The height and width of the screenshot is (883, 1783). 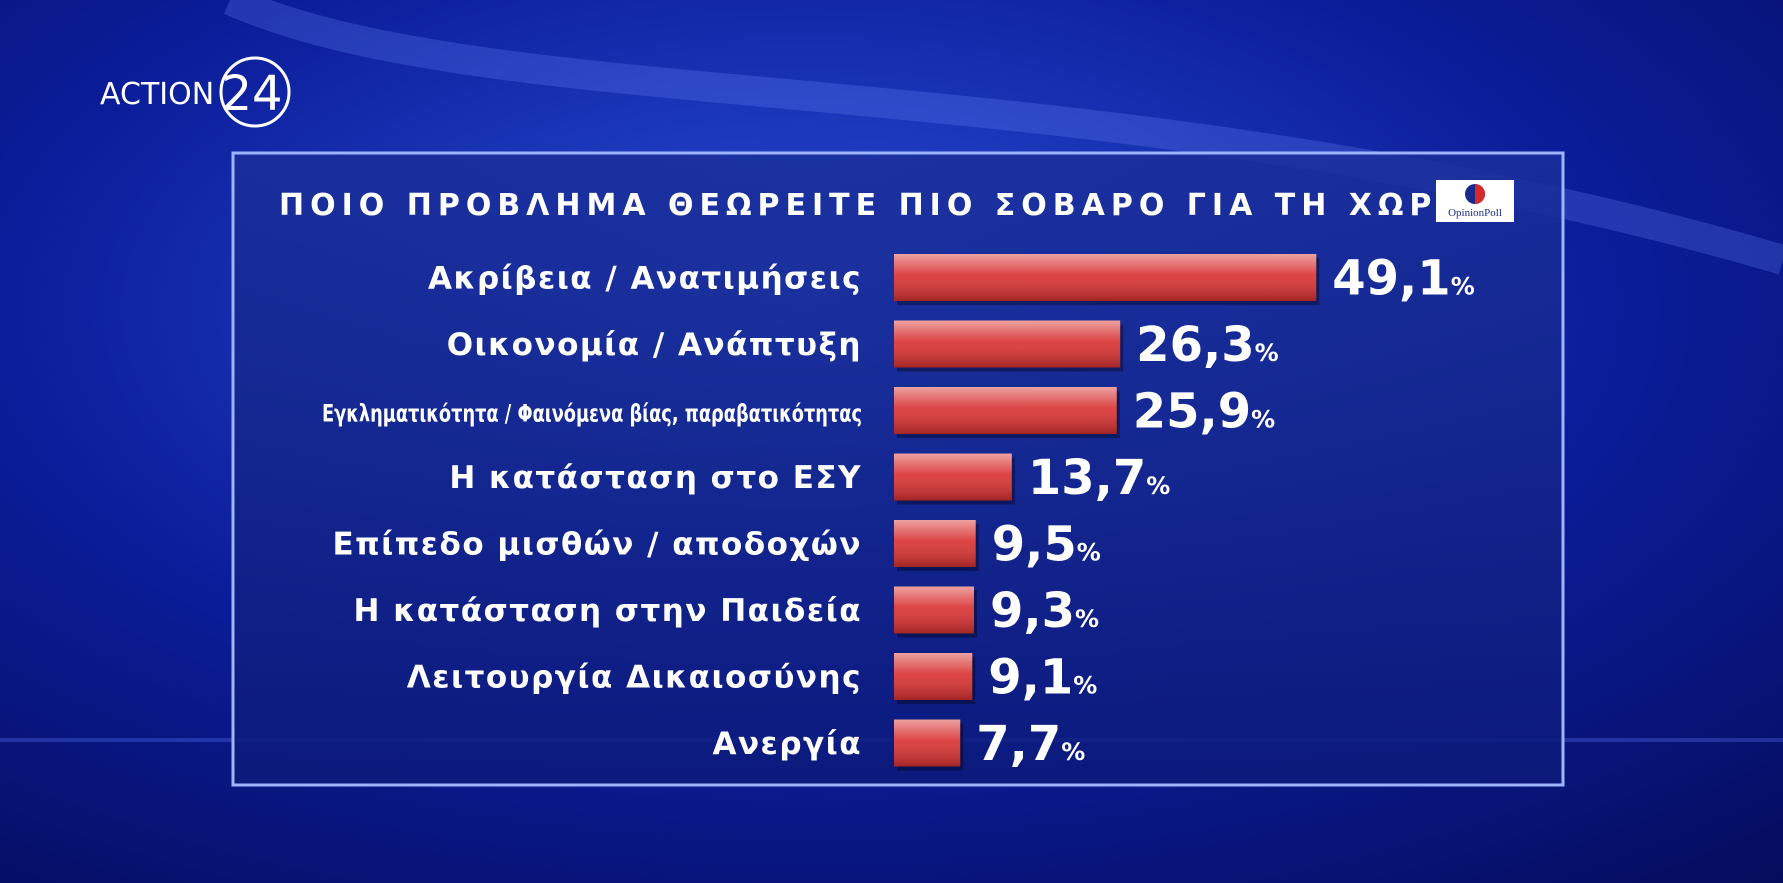 I want to click on logo-ring, so click(x=255, y=92).